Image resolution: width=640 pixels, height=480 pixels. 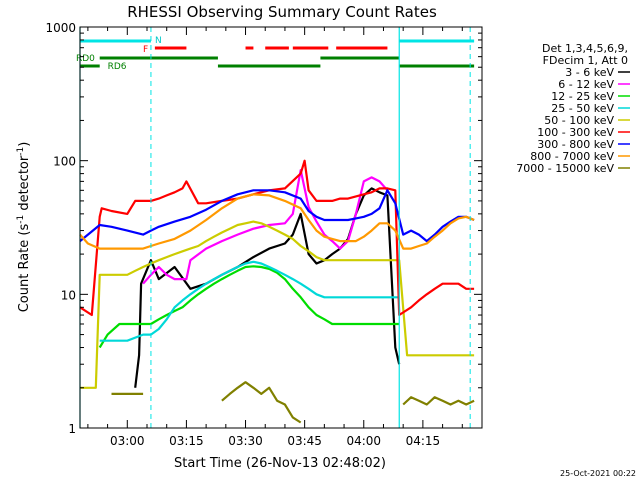 What do you see at coordinates (282, 12) in the screenshot?
I see `chart-title: RHESSI Observing Summary Count Rates` at bounding box center [282, 12].